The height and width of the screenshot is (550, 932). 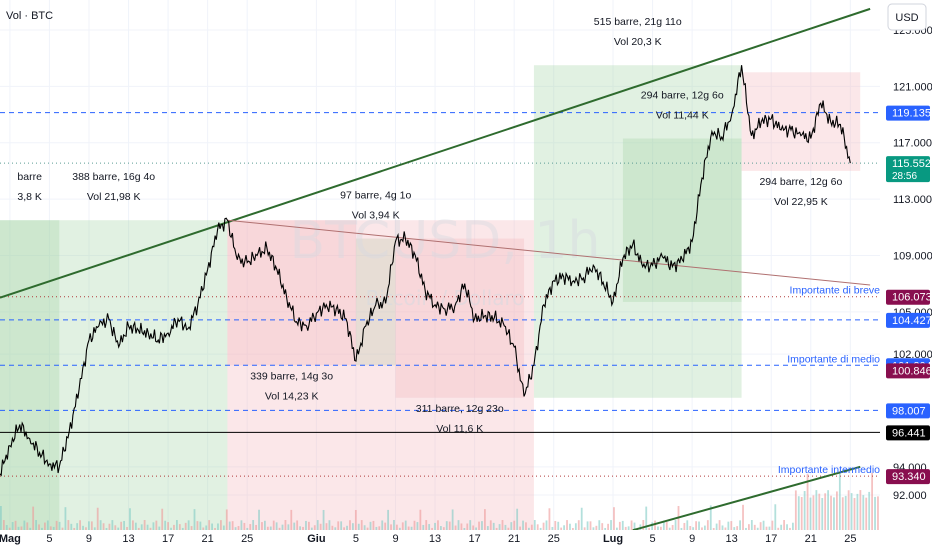 I want to click on range-label: Vol 3,94 K, so click(x=376, y=216).